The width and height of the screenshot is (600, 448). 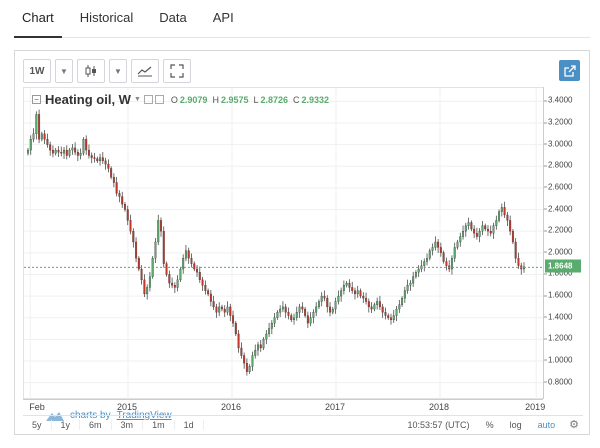 What do you see at coordinates (145, 71) in the screenshot?
I see `indicators-icon` at bounding box center [145, 71].